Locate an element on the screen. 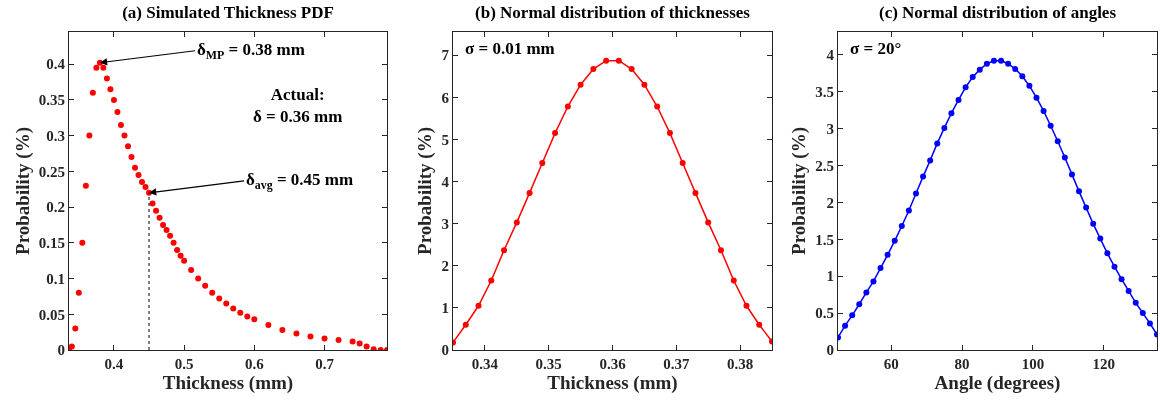  y-tick-label: 5 is located at coordinates (445, 139).